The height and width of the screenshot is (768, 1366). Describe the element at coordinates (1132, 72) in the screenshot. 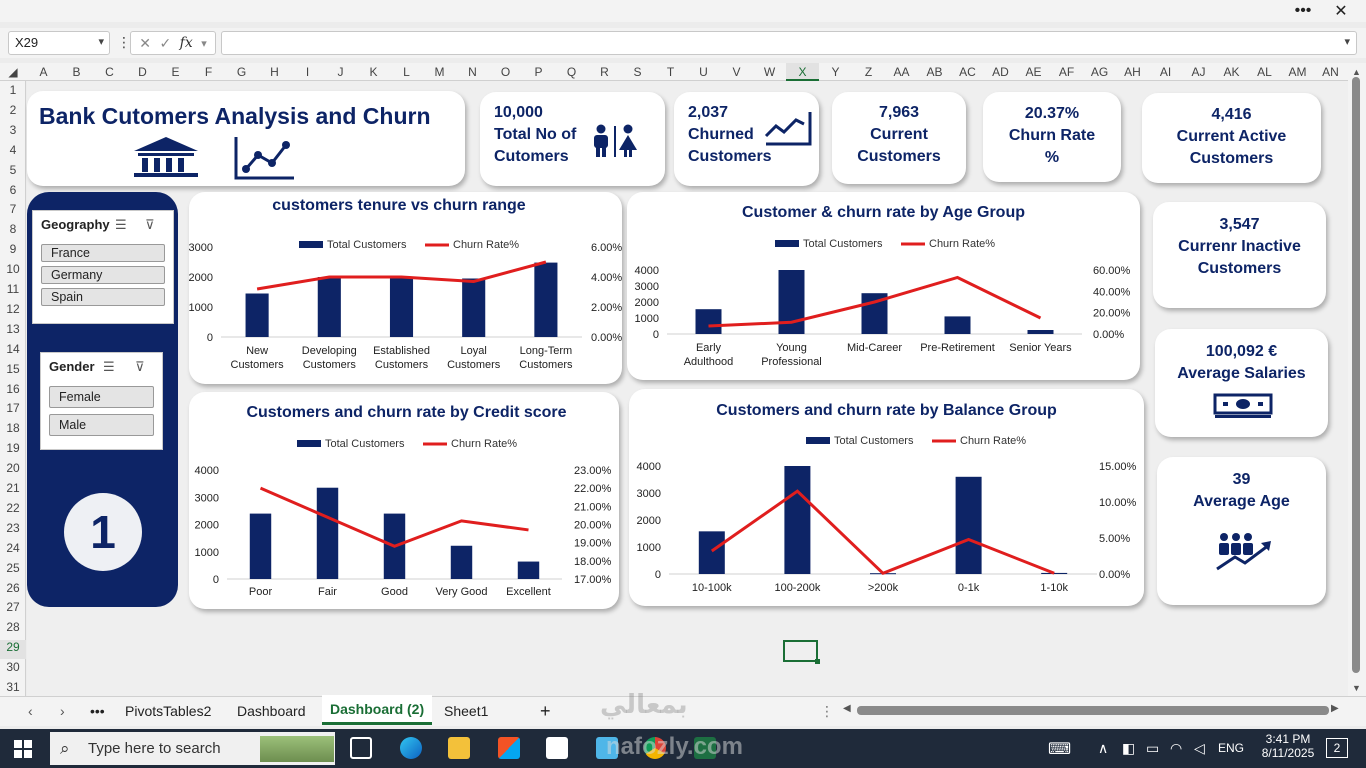

I see `column-header: AH` at that location.